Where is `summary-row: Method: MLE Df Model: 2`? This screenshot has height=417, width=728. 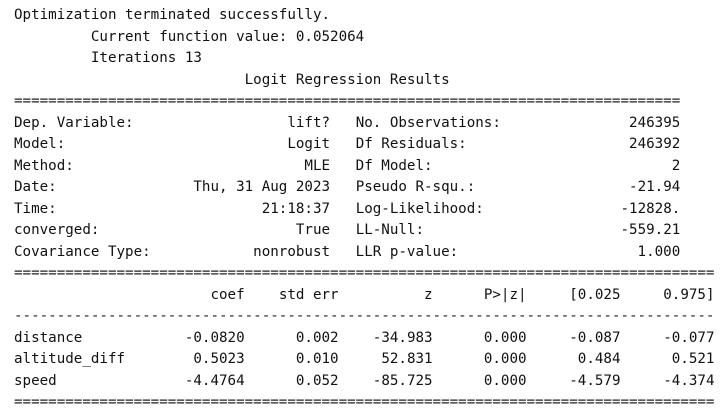
summary-row: Method: MLE Df Model: 2 is located at coordinates (364, 167).